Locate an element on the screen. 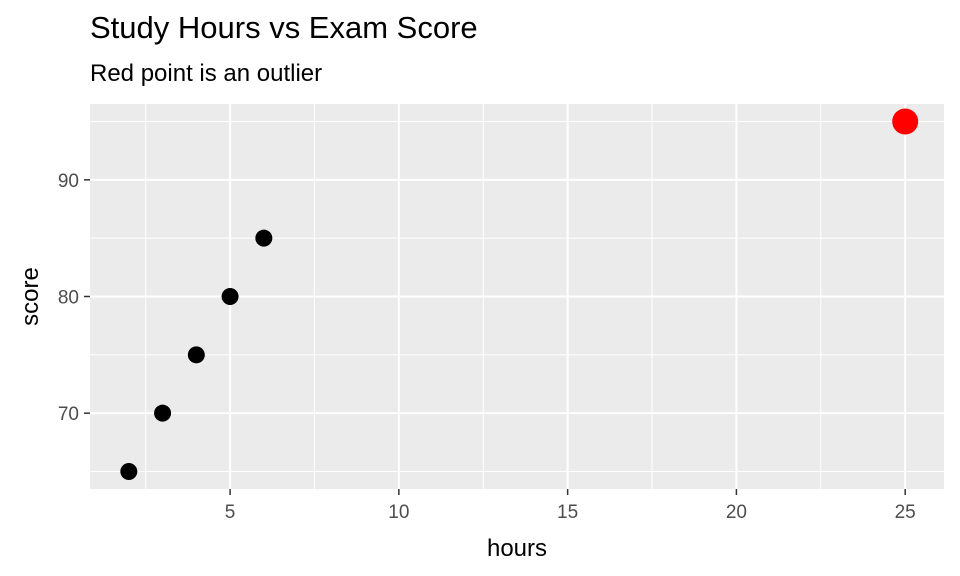 Image resolution: width=960 pixels, height=576 pixels. x-tick-label: 10 is located at coordinates (398, 512).